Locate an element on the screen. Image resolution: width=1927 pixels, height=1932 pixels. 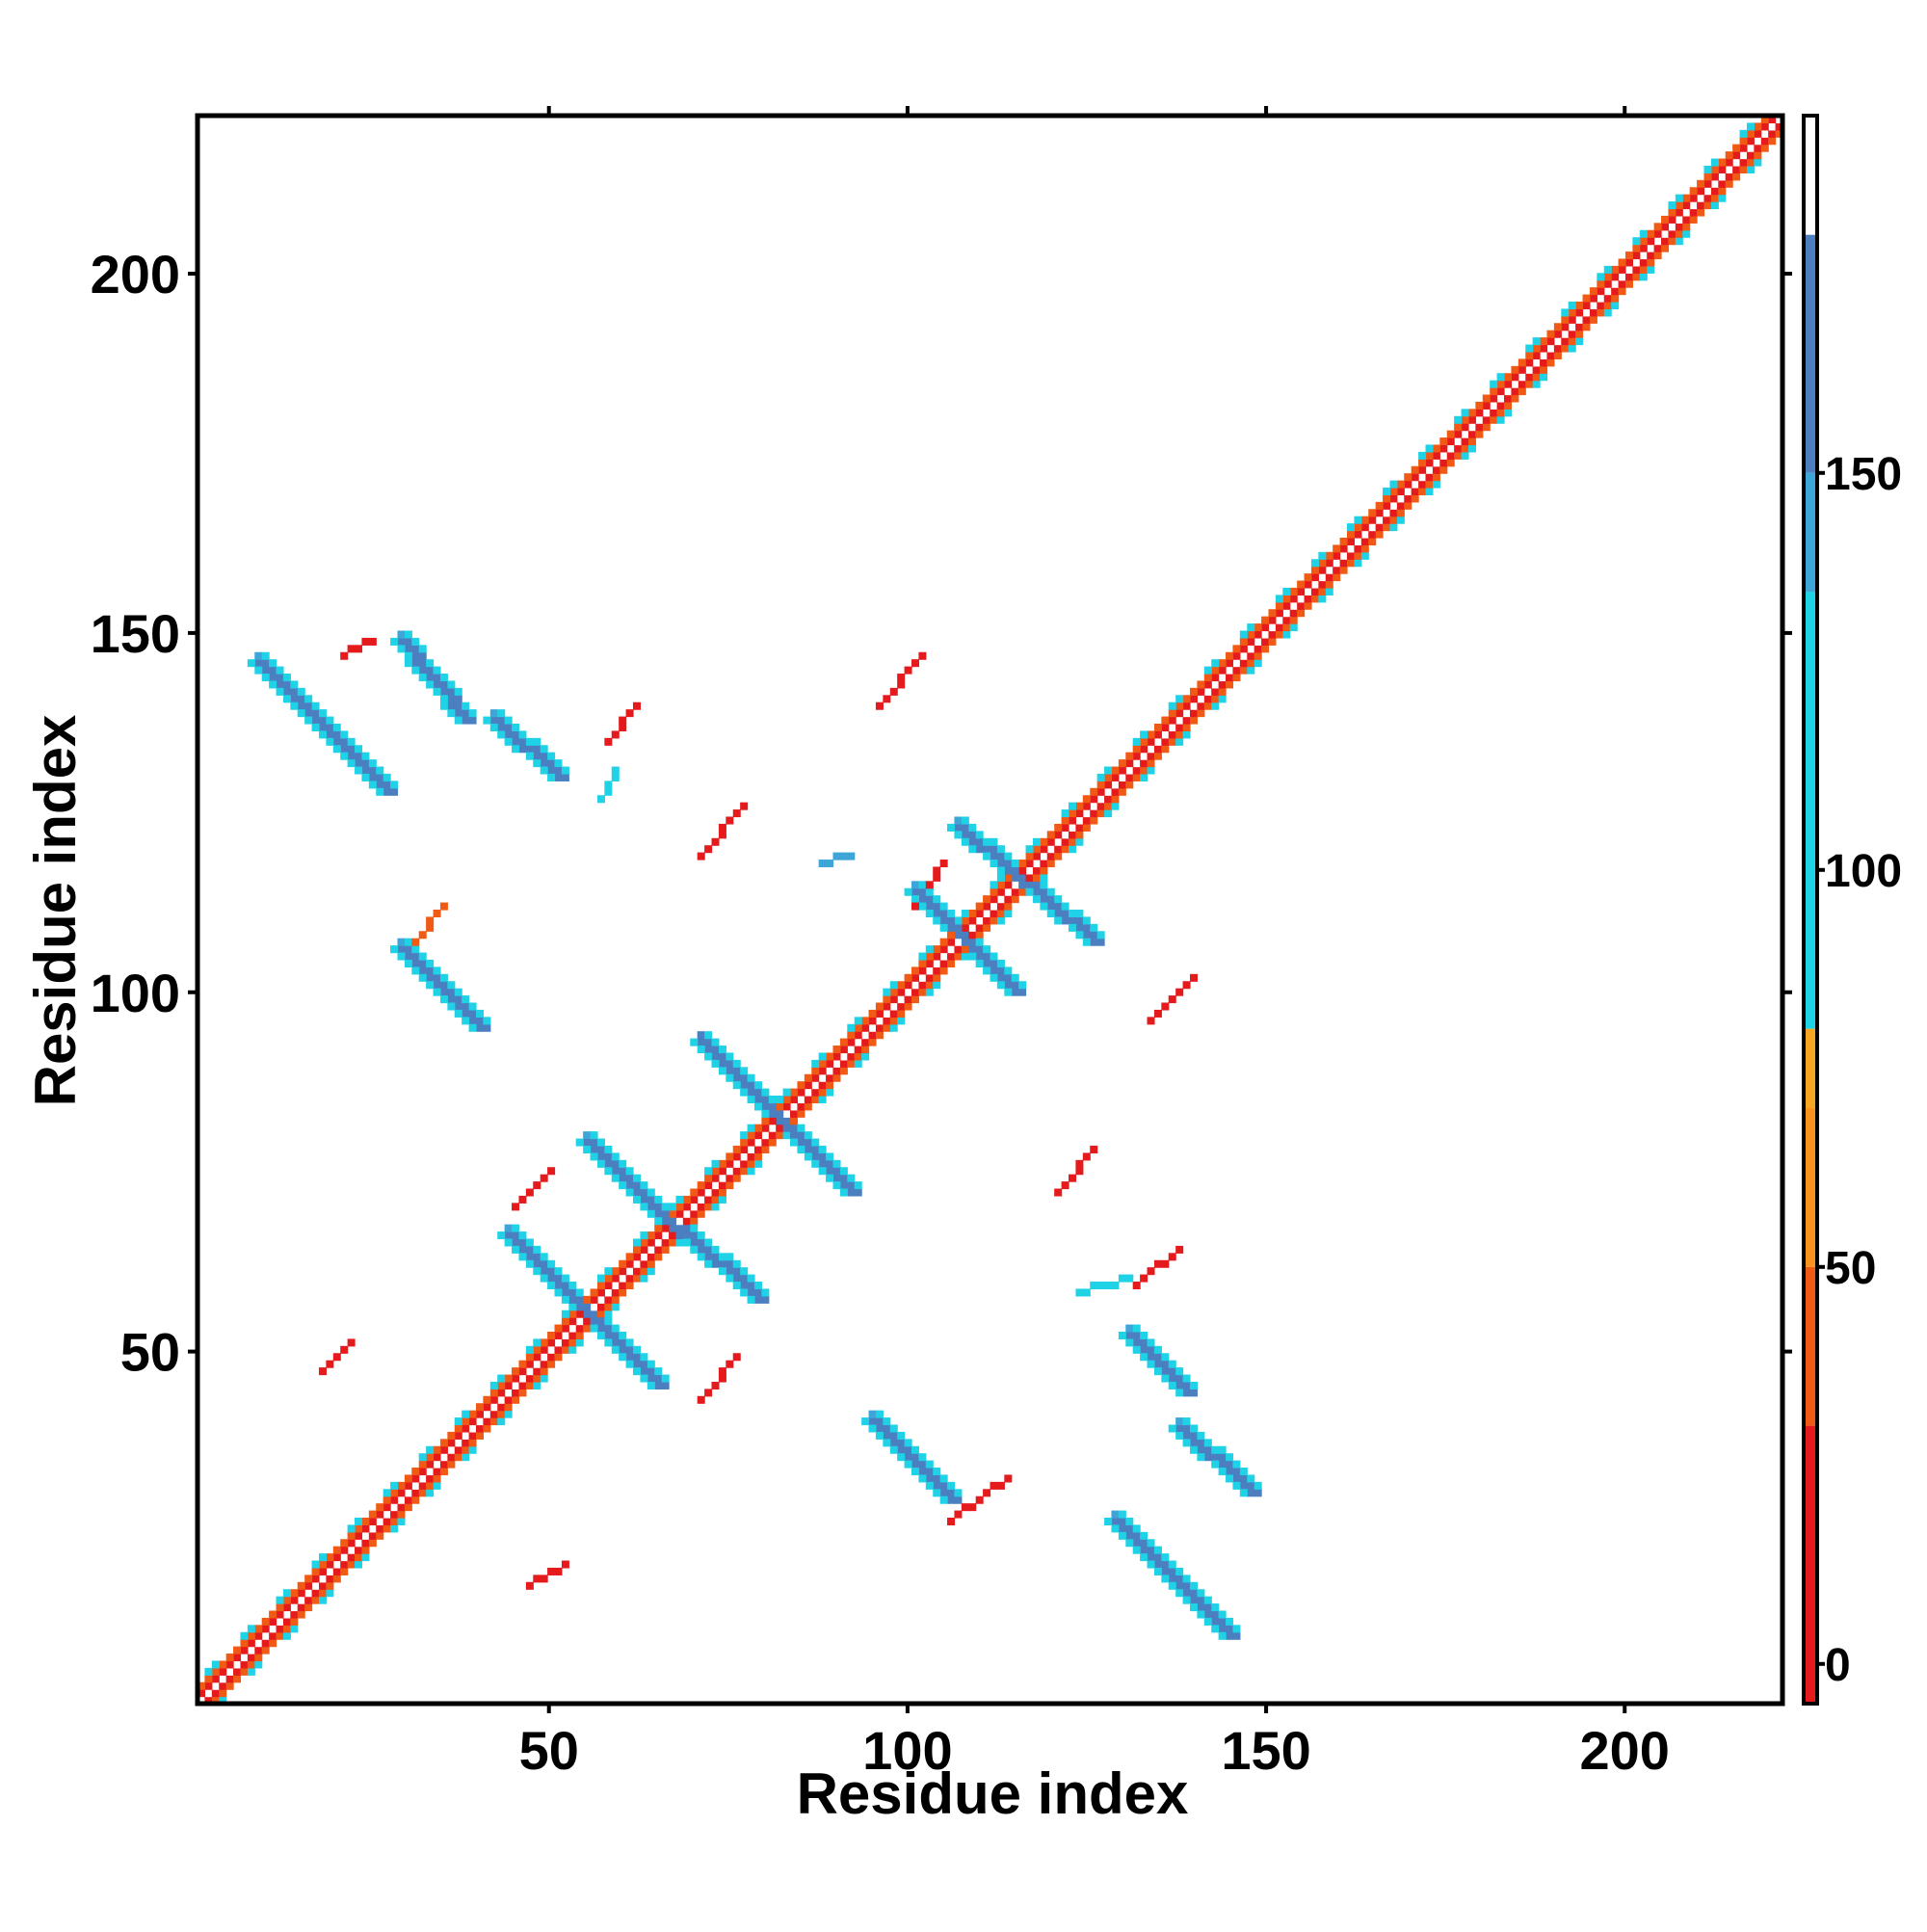
colorbar-segment is located at coordinates (1810, 1564).